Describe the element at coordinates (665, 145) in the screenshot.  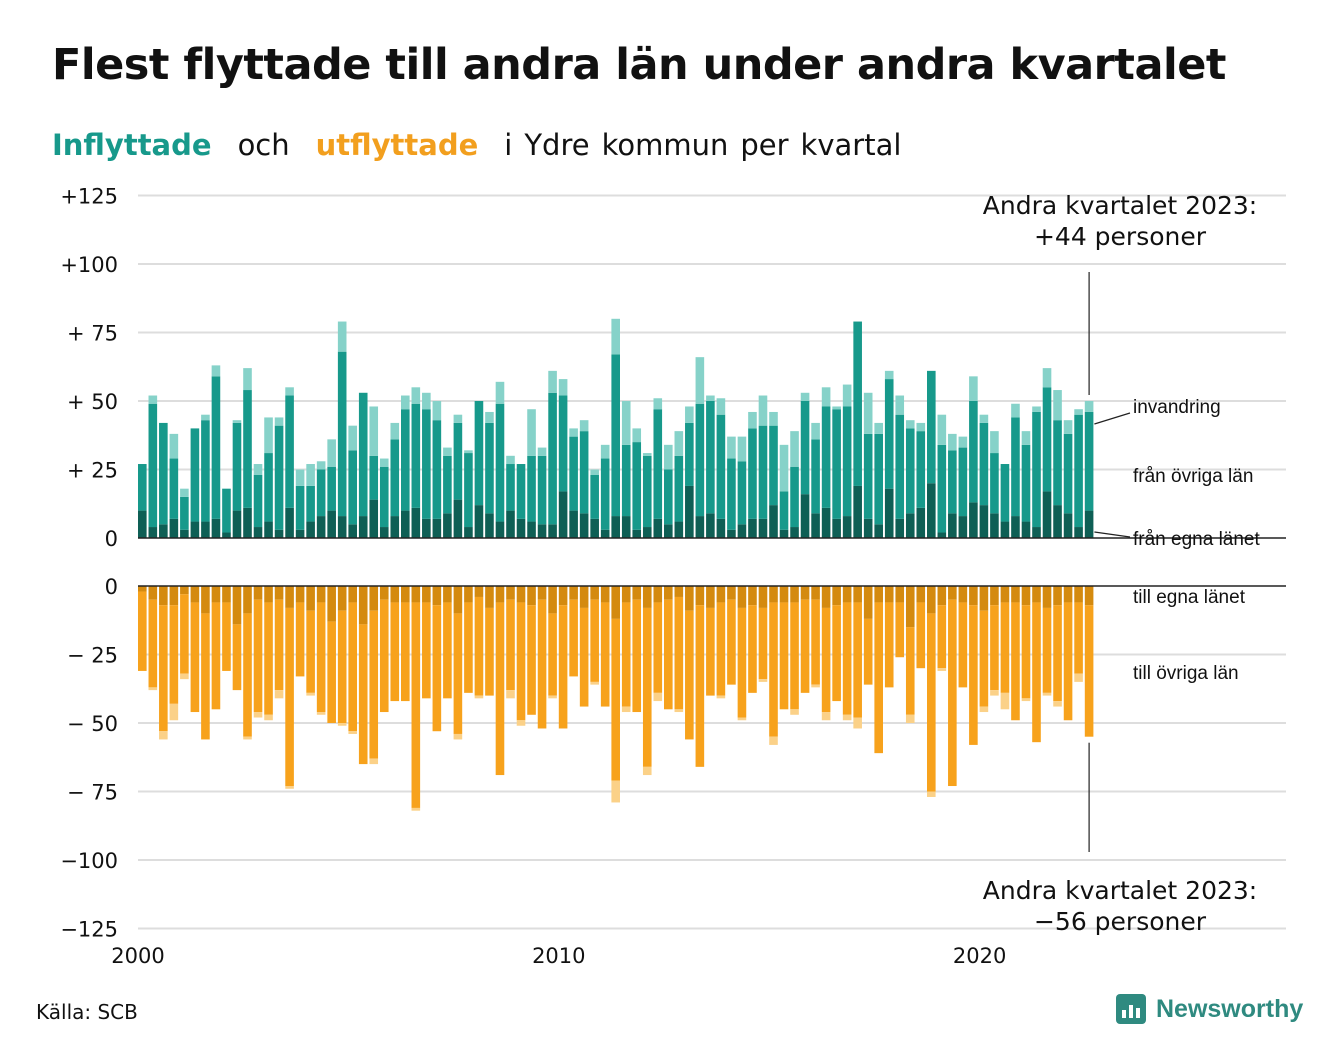
I see `subtitle-word: kommun` at that location.